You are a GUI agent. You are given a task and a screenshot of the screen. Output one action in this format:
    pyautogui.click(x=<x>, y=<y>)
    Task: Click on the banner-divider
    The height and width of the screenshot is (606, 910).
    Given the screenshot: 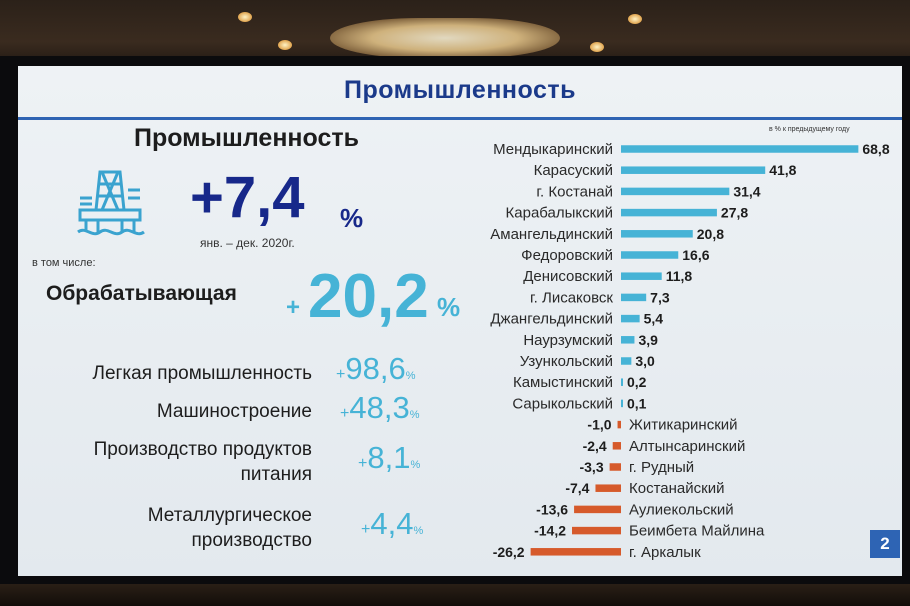 What is the action you would take?
    pyautogui.click(x=460, y=118)
    